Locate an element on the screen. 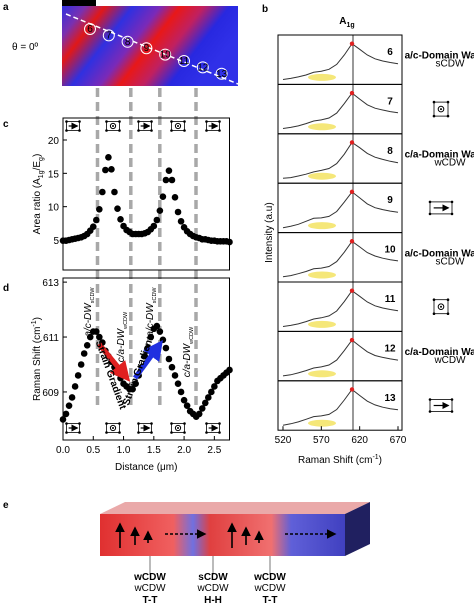  y-tick-label: 20 is located at coordinates (54, 141).